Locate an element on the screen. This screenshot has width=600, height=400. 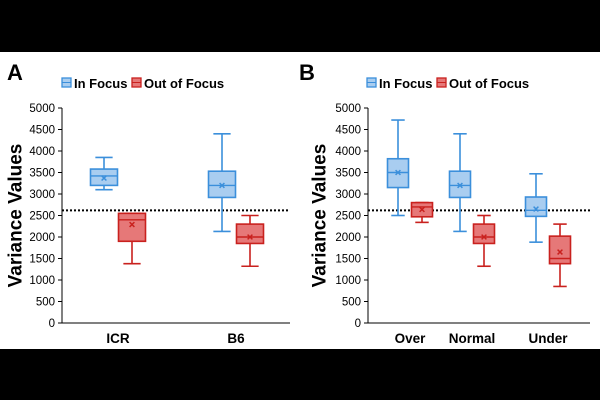
x-category-label: ICR is located at coordinates (118, 338).